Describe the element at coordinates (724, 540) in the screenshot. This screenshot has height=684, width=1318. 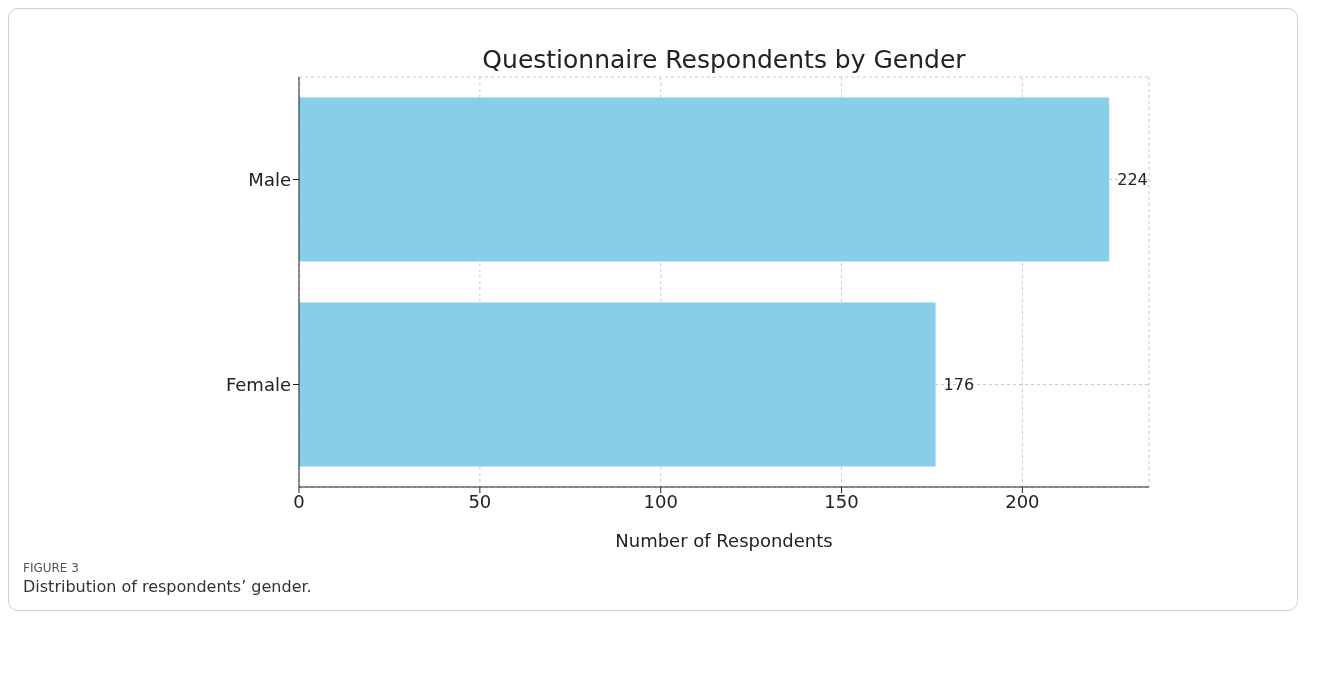
I see `x-axis-title: Number of Respondents` at that location.